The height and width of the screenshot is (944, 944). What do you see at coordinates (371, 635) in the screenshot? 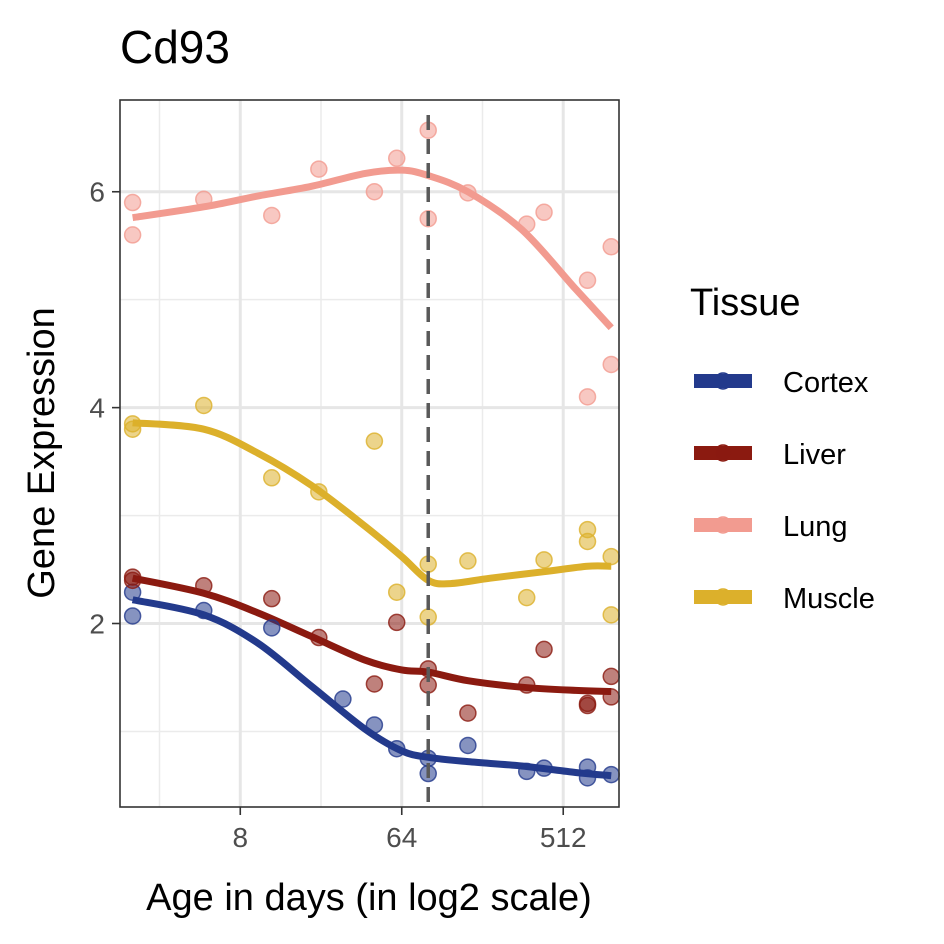
I see `smooth-line-liver` at bounding box center [371, 635].